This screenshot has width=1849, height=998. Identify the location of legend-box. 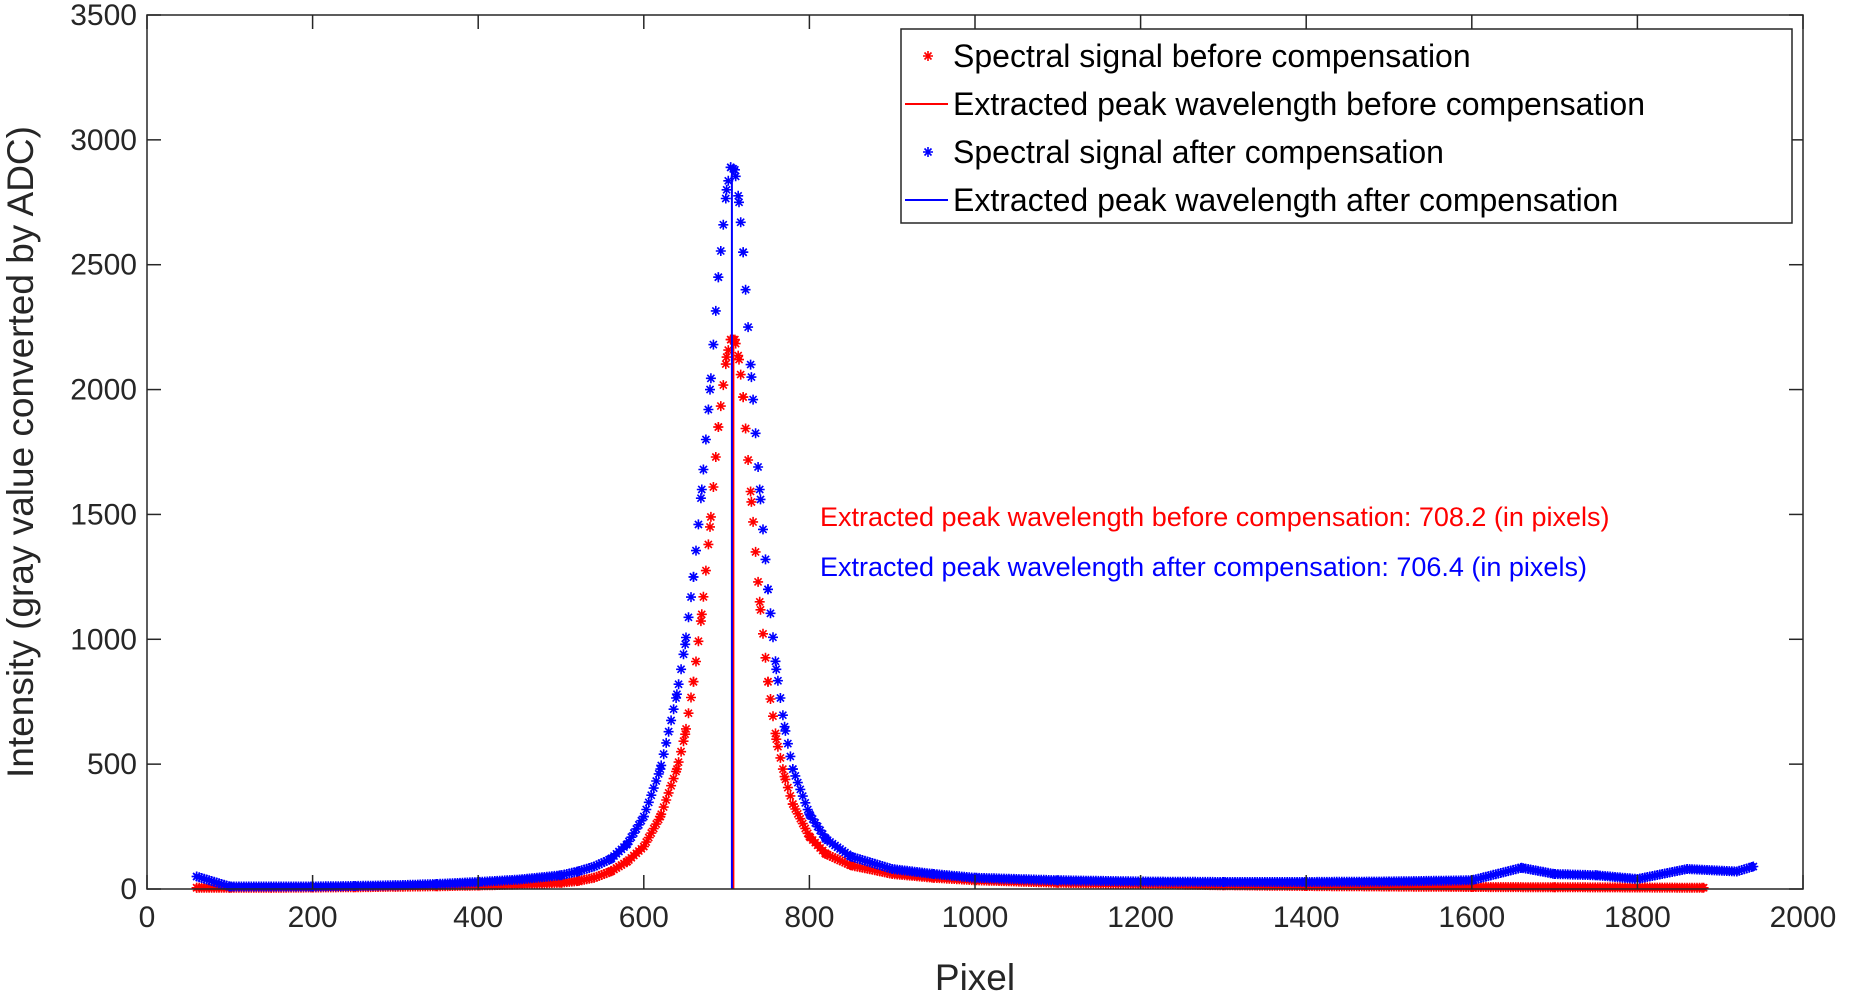
(1346, 126).